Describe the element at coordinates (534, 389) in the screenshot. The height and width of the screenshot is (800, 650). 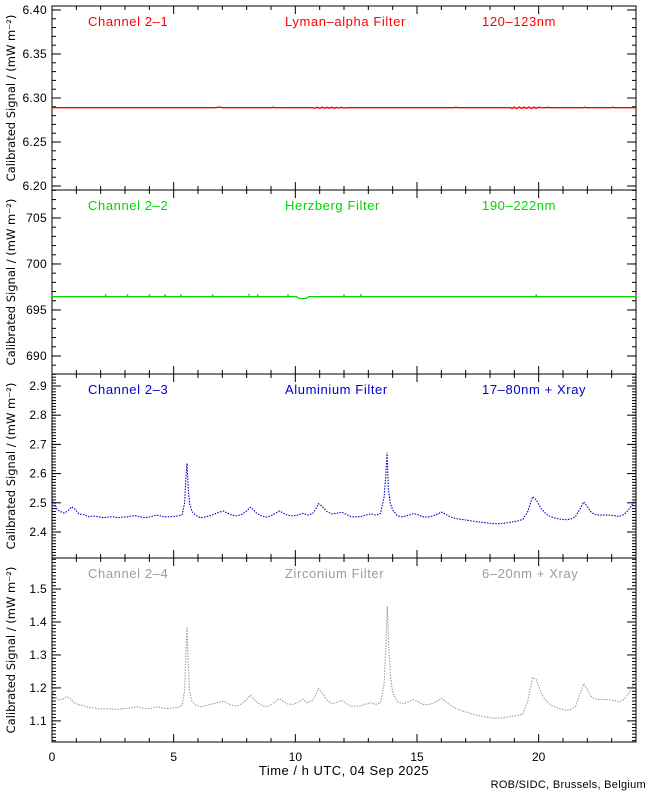
I see `panel-3-band-label: 17–80nm + Xray` at that location.